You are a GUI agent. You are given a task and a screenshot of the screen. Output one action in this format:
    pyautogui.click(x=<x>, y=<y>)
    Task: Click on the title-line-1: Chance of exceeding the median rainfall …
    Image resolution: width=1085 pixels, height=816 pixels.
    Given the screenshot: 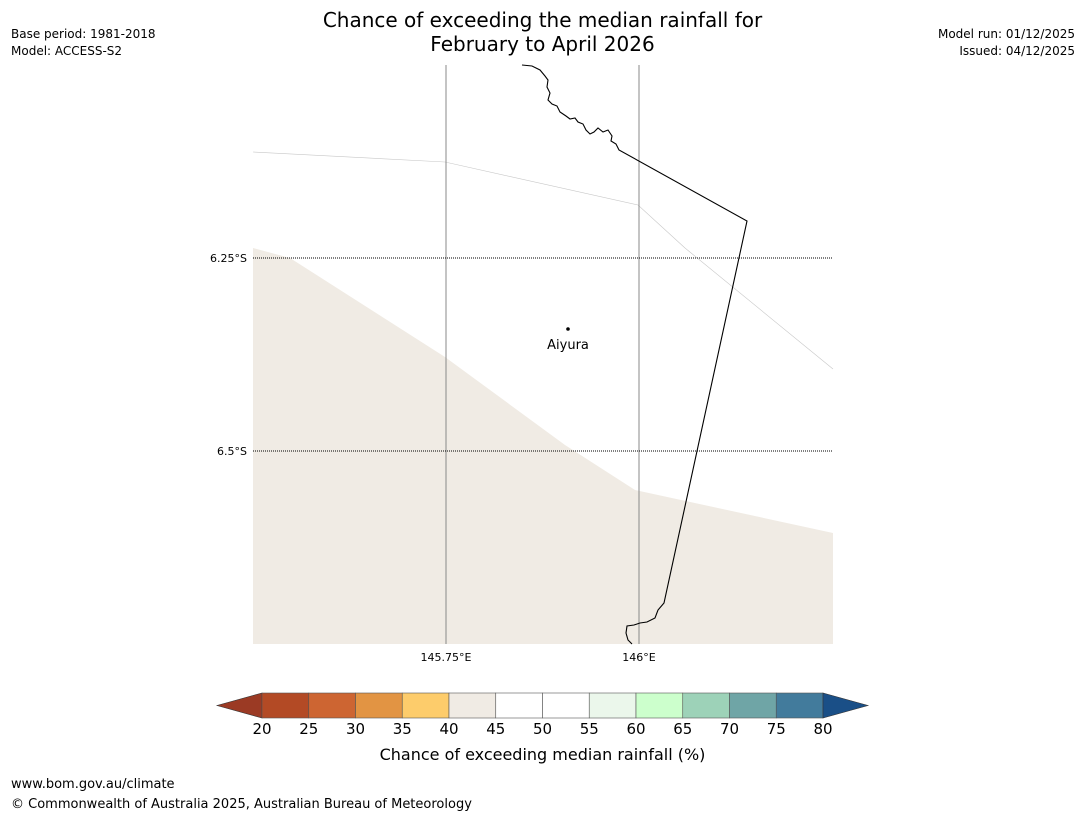 What is the action you would take?
    pyautogui.click(x=542, y=20)
    